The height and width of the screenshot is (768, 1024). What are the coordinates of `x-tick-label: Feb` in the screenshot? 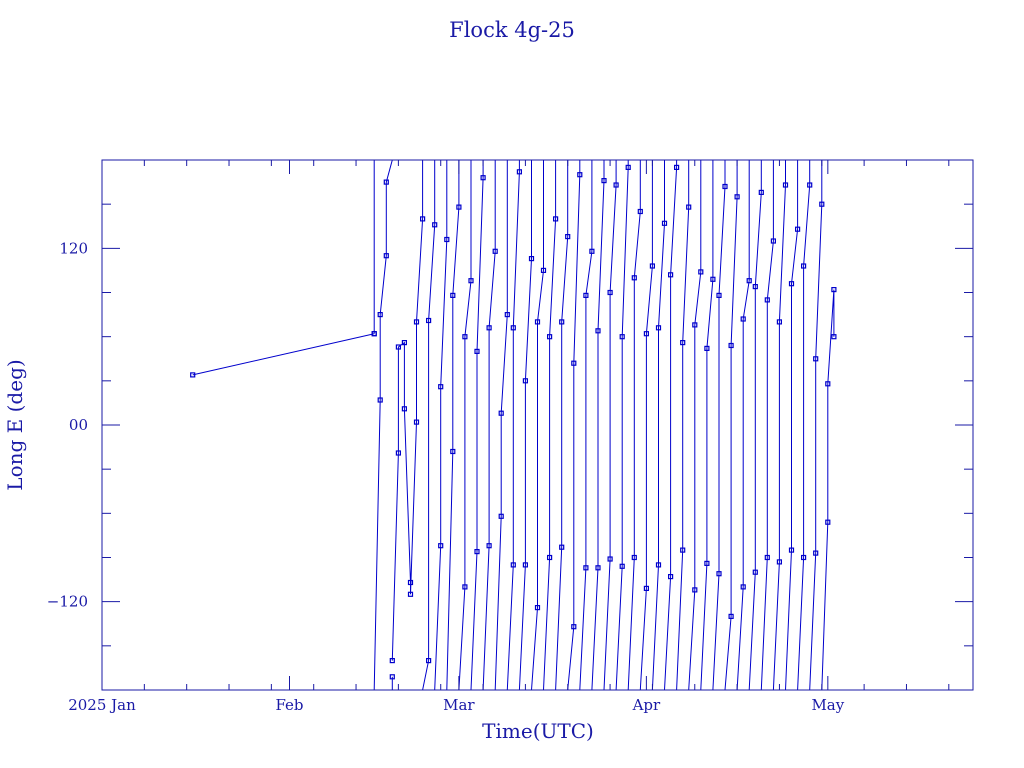 It's located at (289, 705).